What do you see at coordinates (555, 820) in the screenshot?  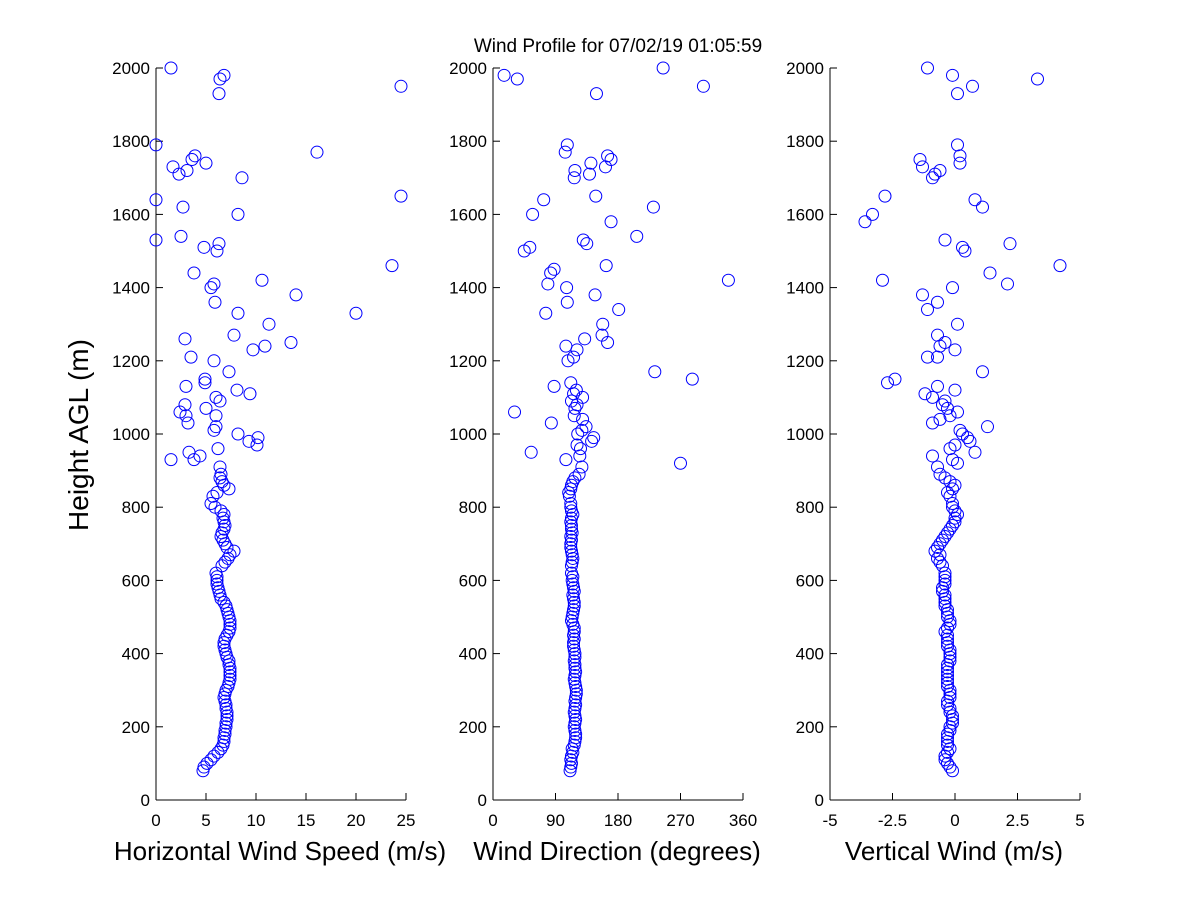 I see `x-tick-label: 90` at bounding box center [555, 820].